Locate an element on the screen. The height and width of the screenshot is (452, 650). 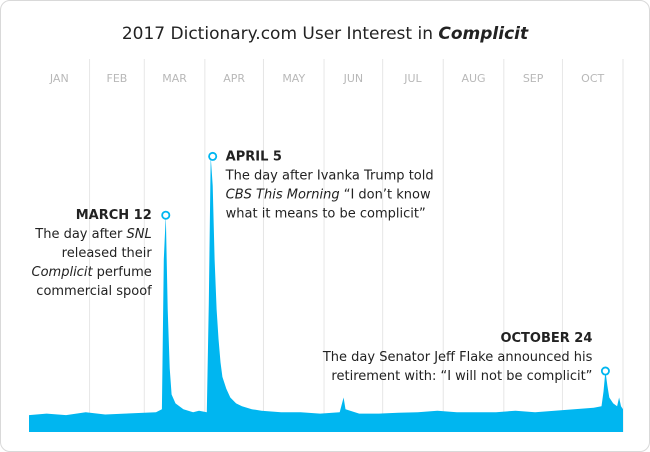
annotation-line-part: CBS This Morning is located at coordinates (283, 194).